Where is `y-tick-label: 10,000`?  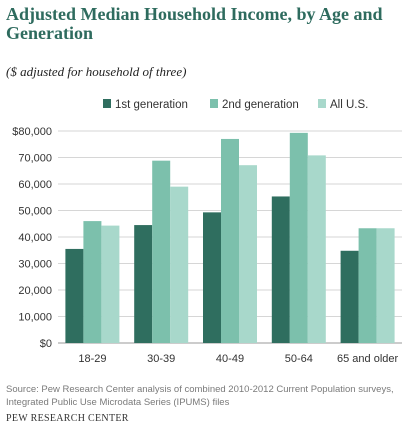
y-tick-label: 10,000 is located at coordinates (35, 318).